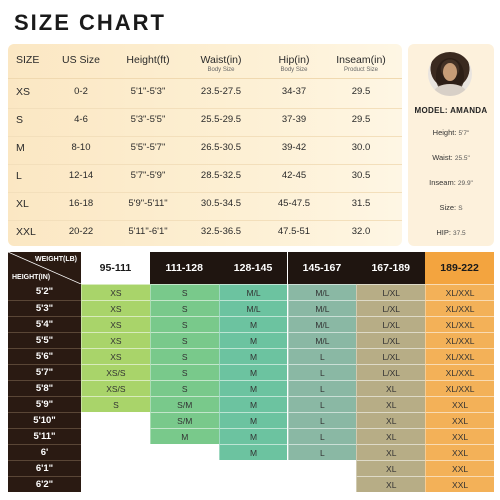 The width and height of the screenshot is (500, 500). I want to click on model-stat-value: 37.5, so click(459, 233).